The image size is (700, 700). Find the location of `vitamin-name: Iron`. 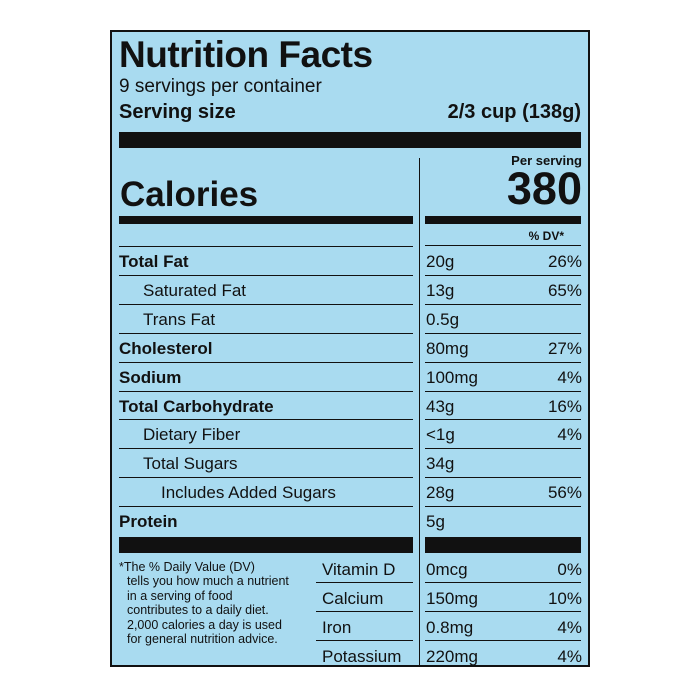

vitamin-name: Iron is located at coordinates (337, 627).